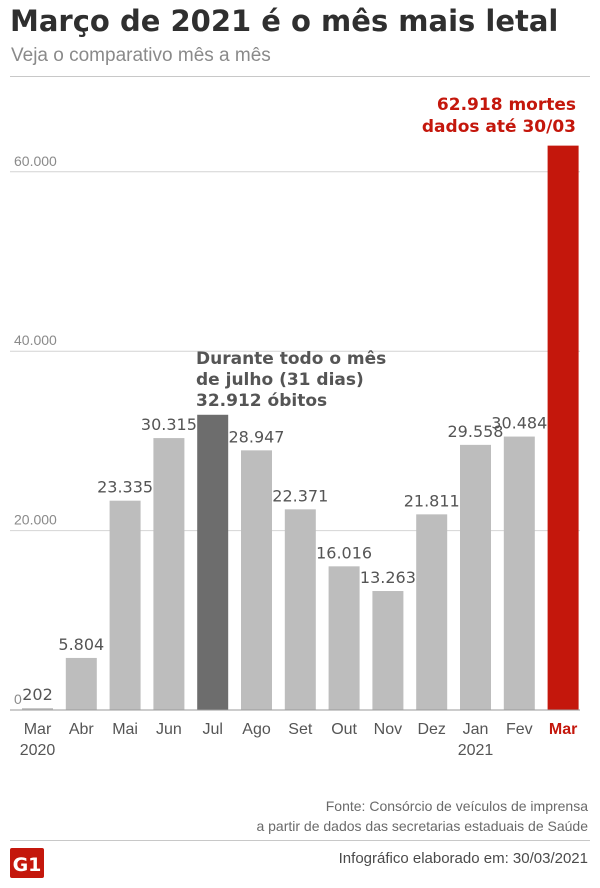  I want to click on top-divider, so click(300, 76).